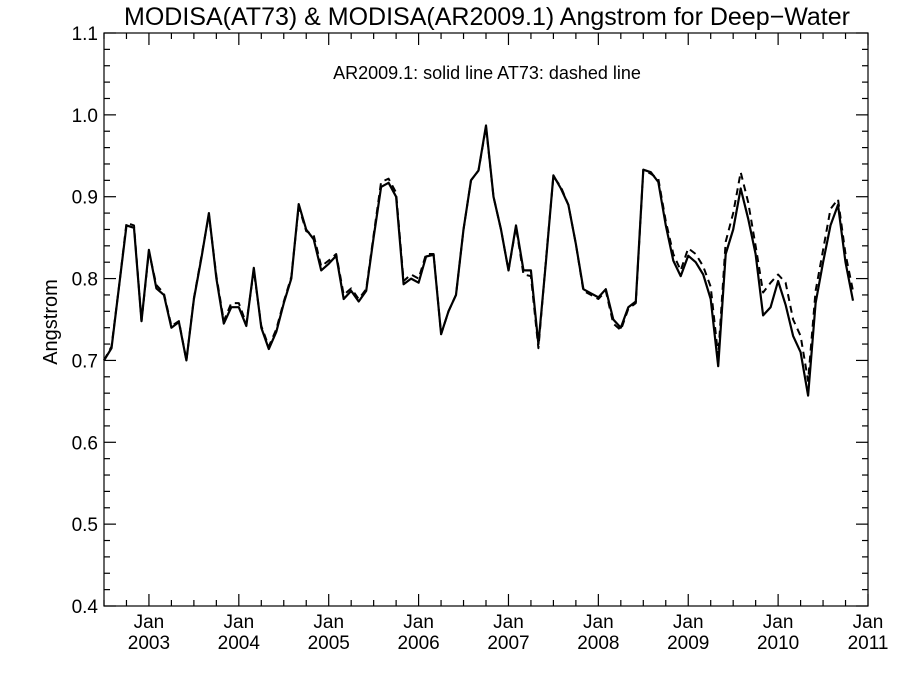 The width and height of the screenshot is (900, 675). I want to click on legend-annotation: AR2009.1: solid line AT73: dashed line, so click(487, 73).